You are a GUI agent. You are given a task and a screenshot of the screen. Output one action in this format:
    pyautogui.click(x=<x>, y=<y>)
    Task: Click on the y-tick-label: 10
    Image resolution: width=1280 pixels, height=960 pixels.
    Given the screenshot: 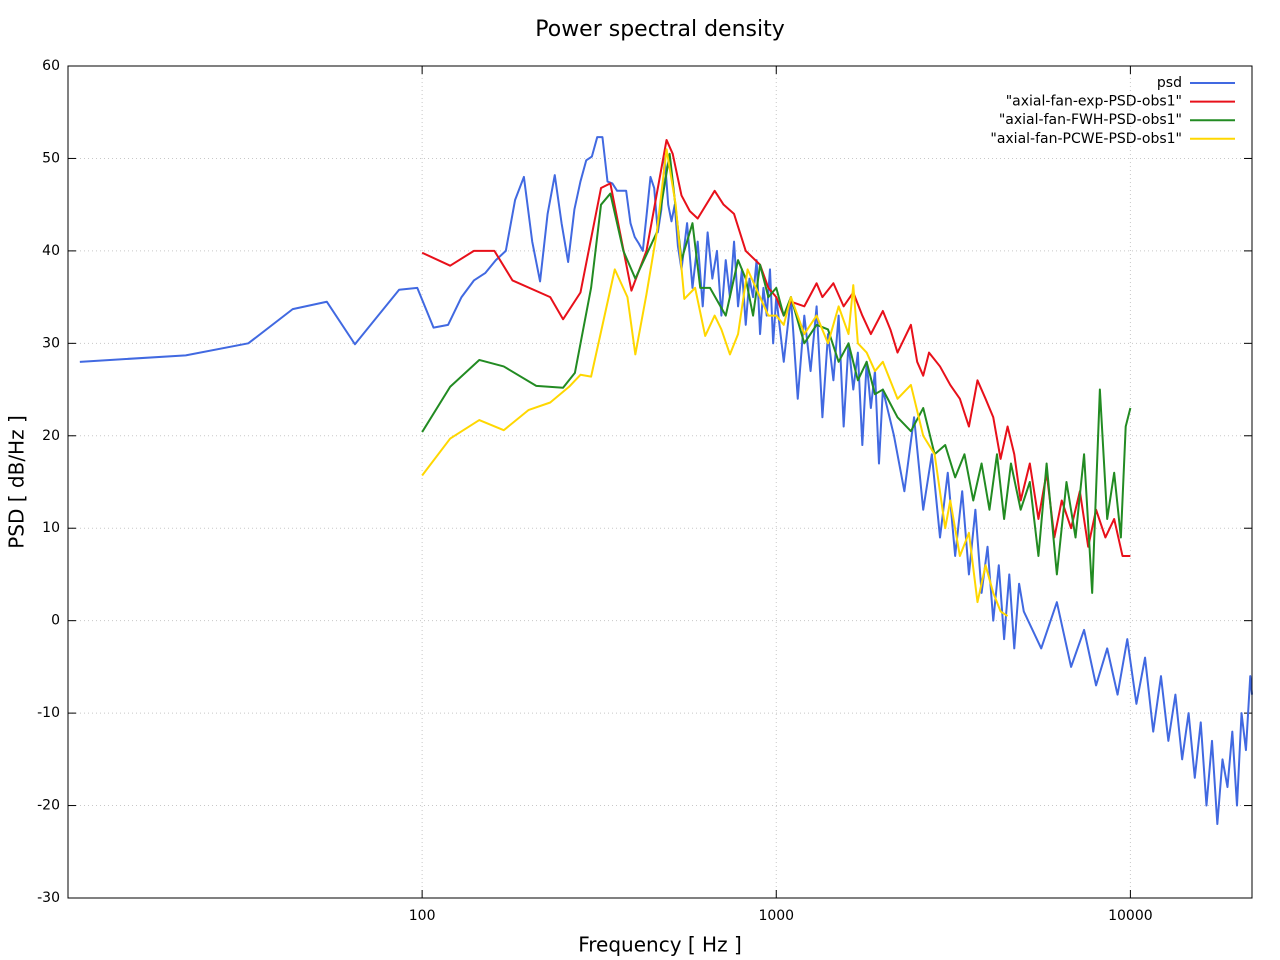 What is the action you would take?
    pyautogui.click(x=51, y=528)
    